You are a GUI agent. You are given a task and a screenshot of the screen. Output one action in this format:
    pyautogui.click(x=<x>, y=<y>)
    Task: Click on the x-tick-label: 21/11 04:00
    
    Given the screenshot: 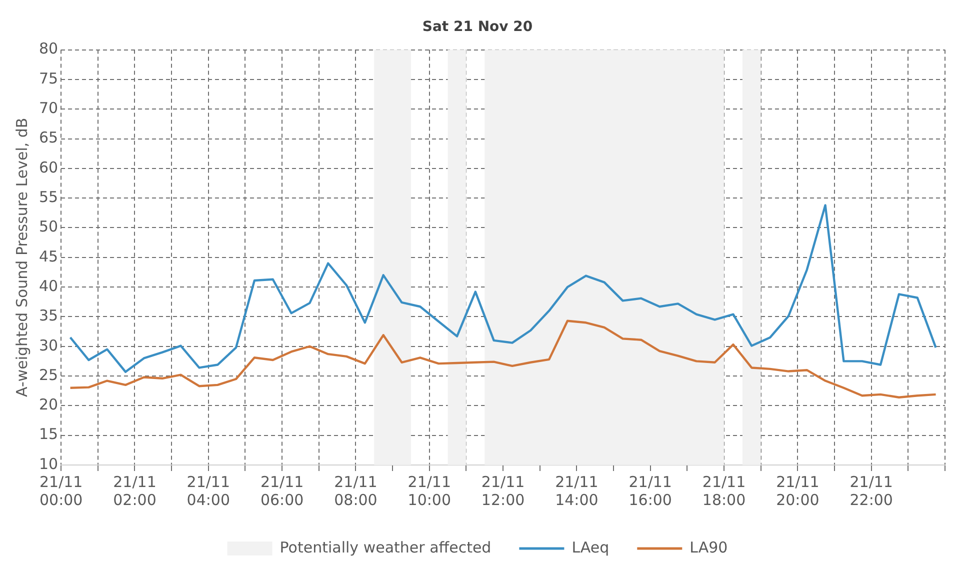 What is the action you would take?
    pyautogui.click(x=208, y=490)
    